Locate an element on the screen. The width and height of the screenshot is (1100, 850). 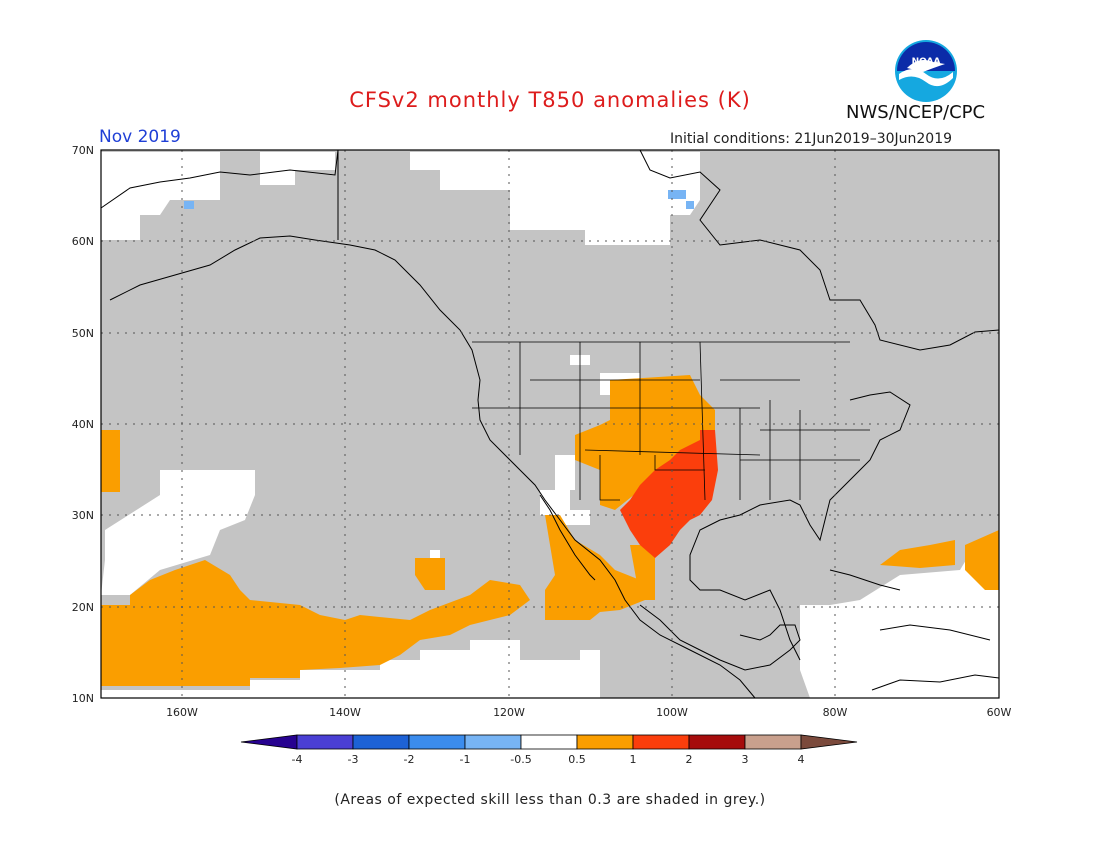
chart-title: CFSv2 monthly T850 anomalies (K) is located at coordinates (550, 100).